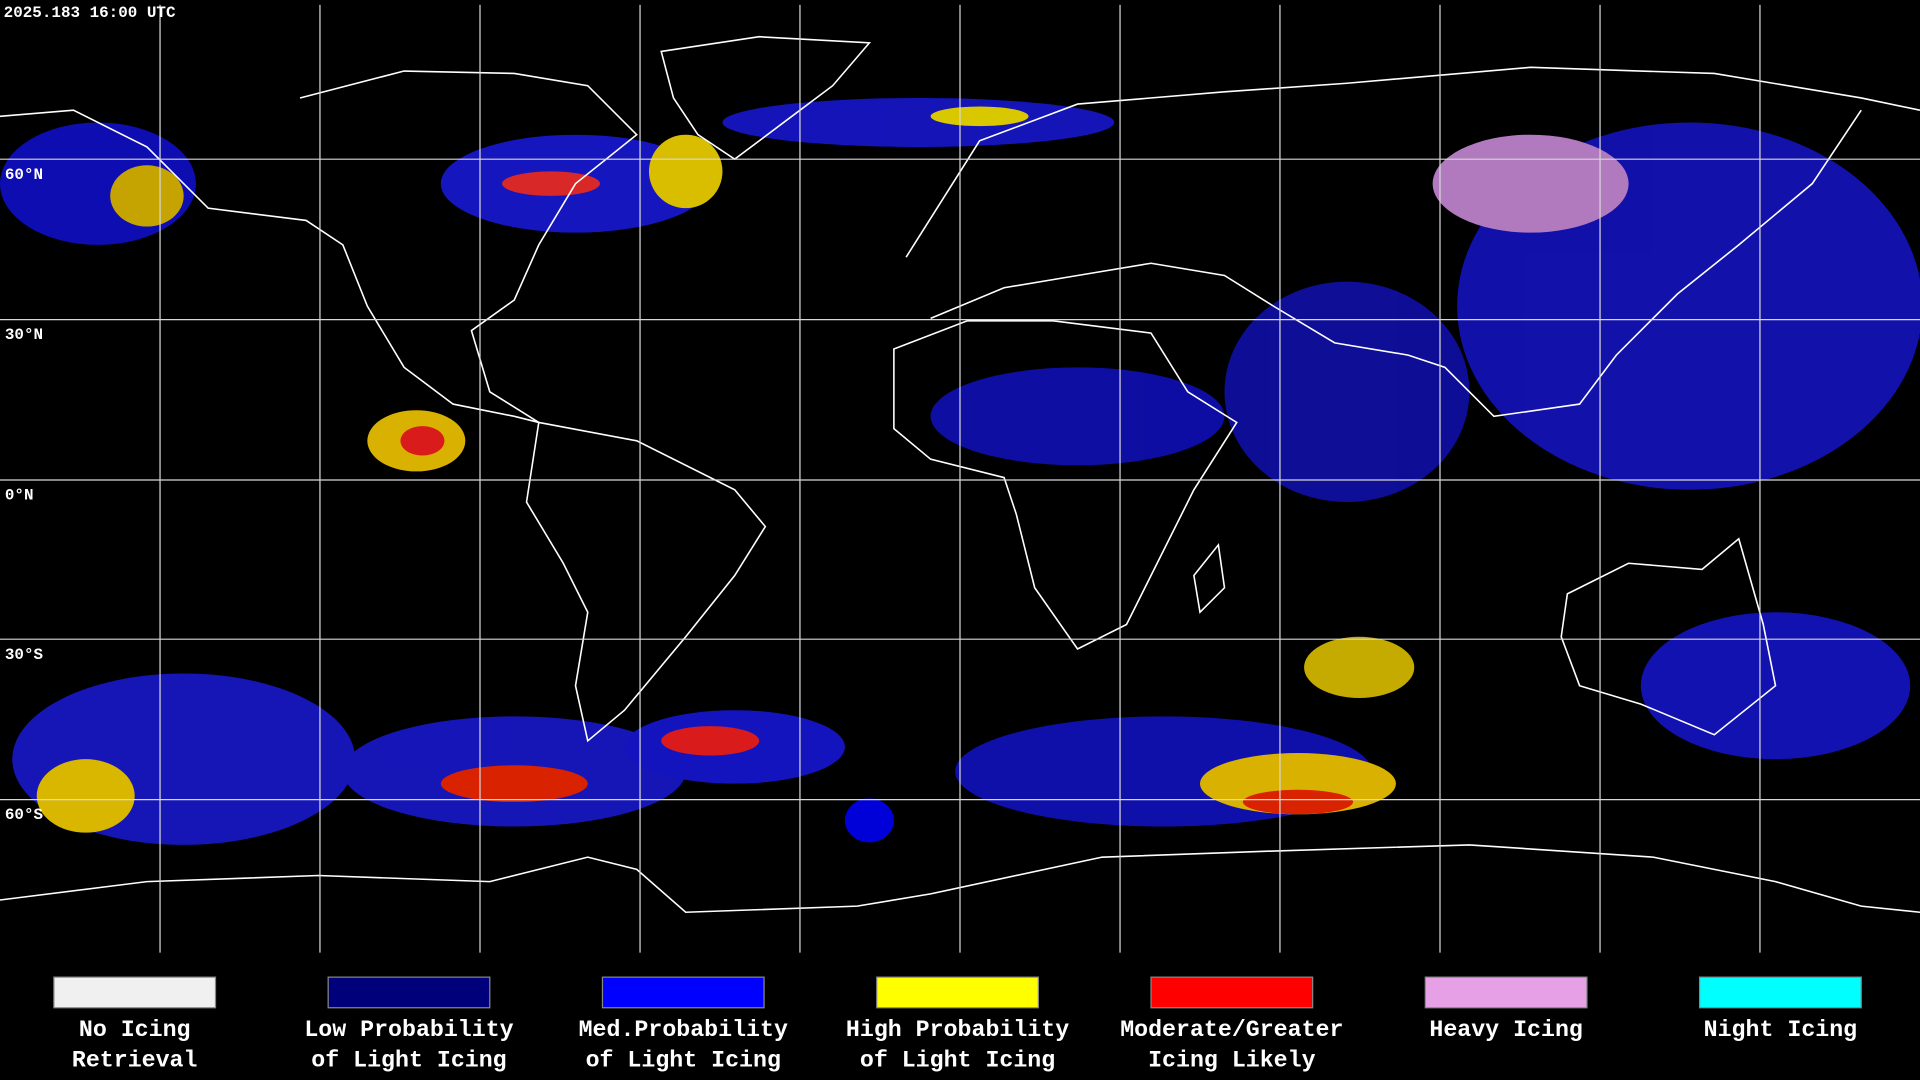 The image size is (1920, 1080). What do you see at coordinates (19, 496) in the screenshot?
I see `latitude-label: 0°N` at bounding box center [19, 496].